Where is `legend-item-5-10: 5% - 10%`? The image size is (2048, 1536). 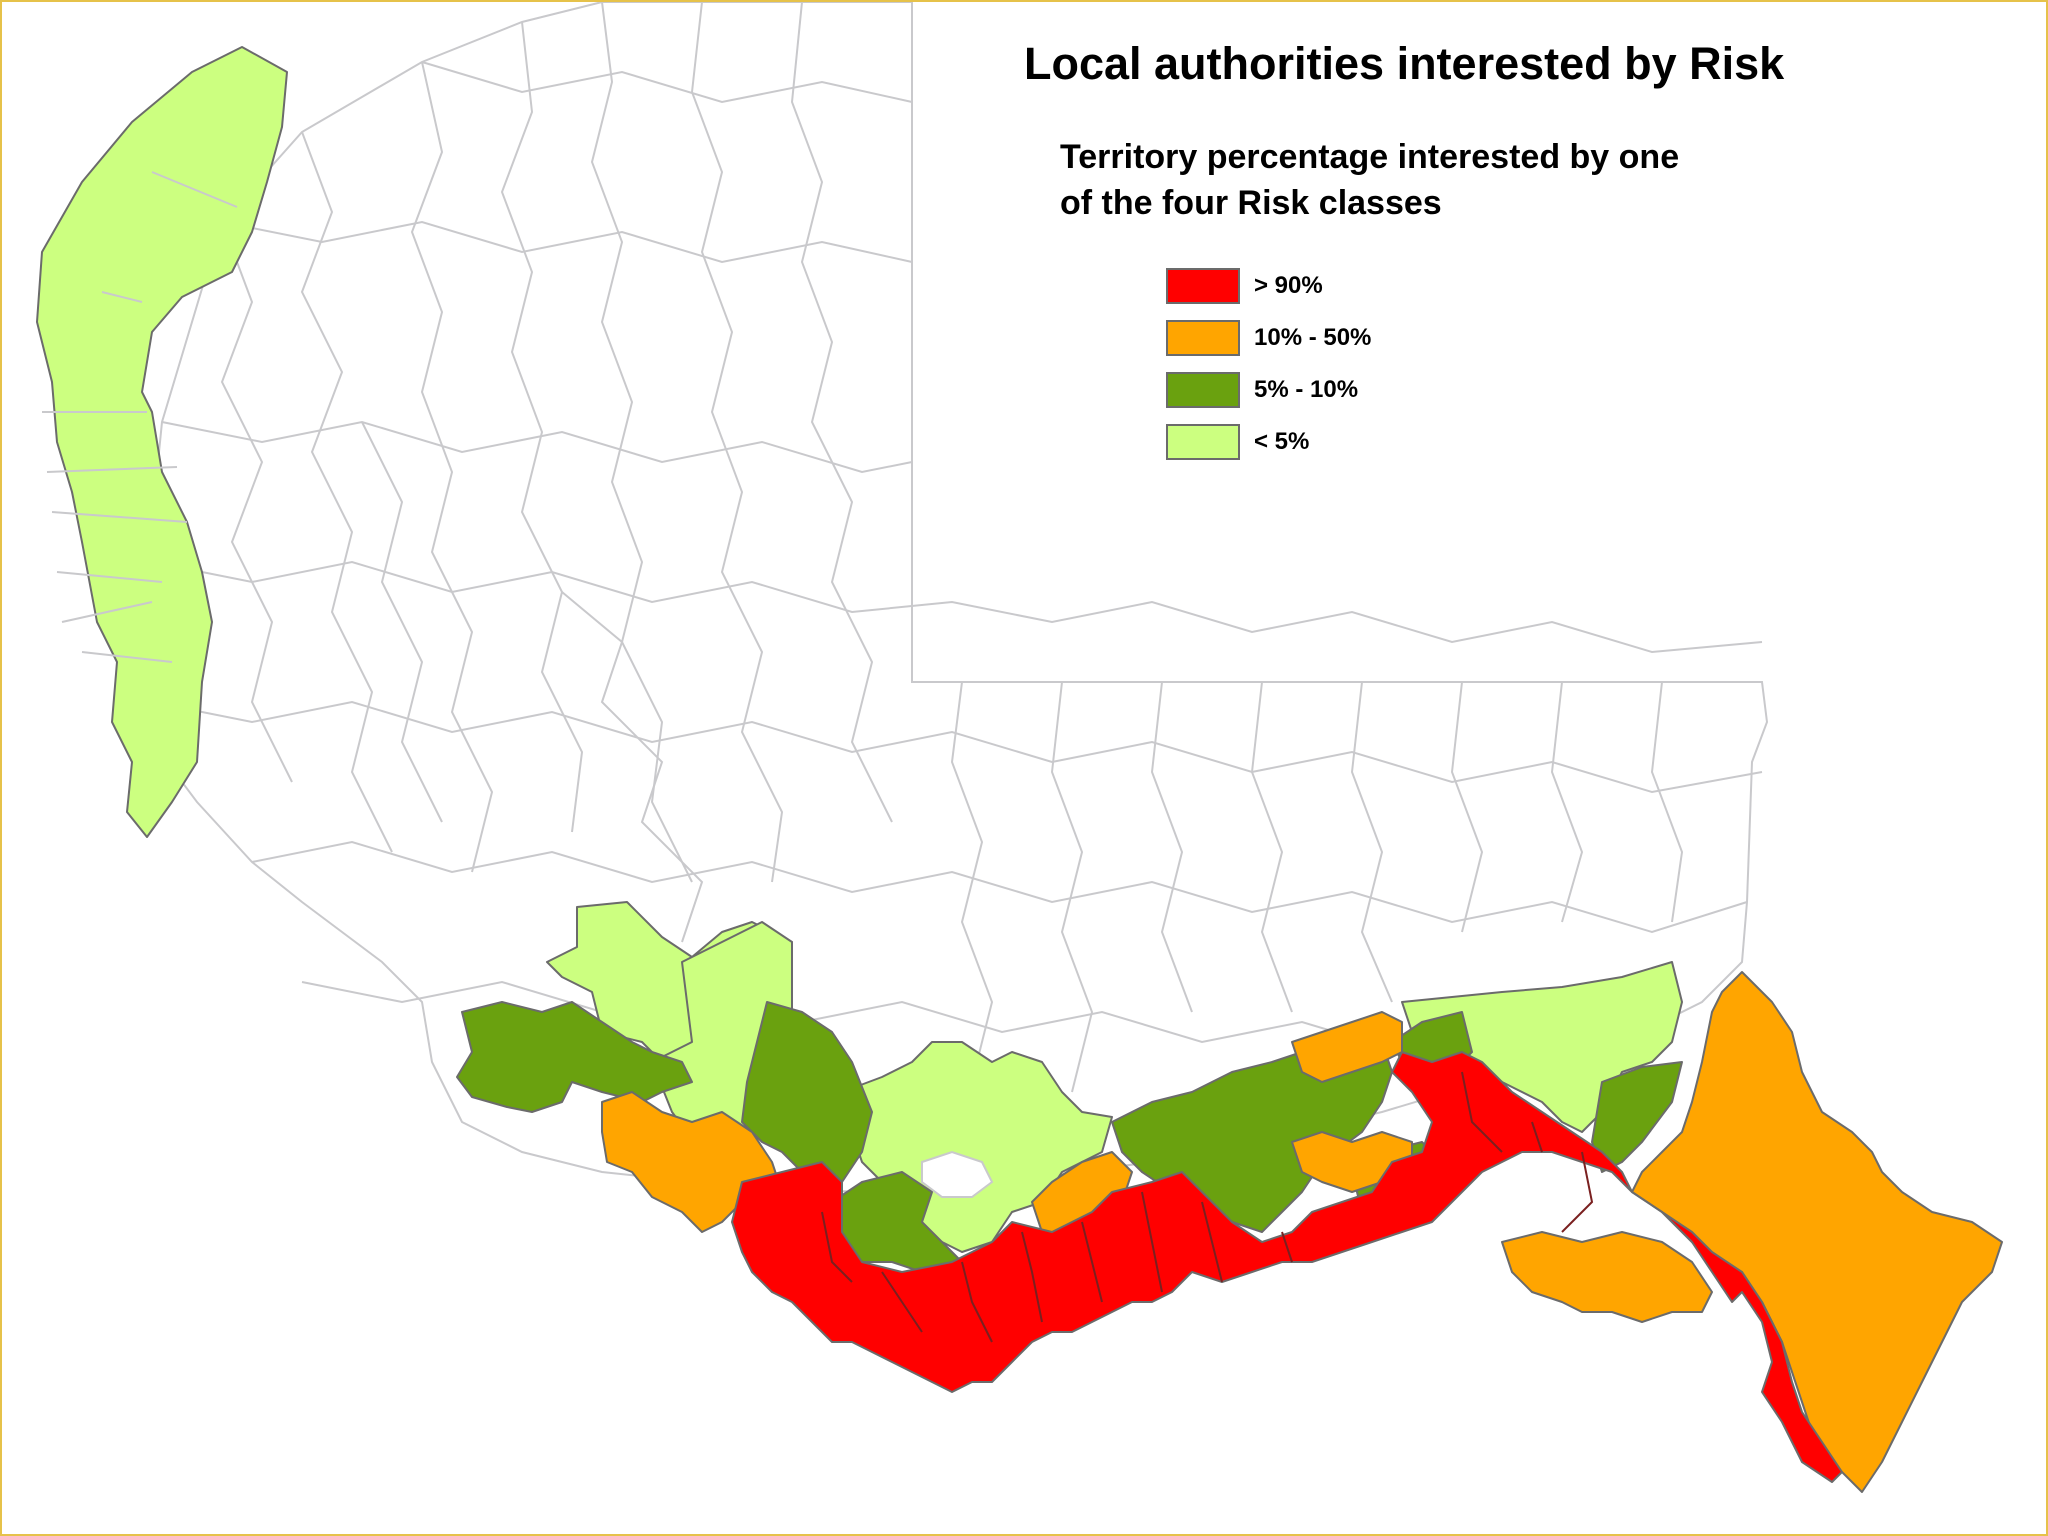
legend-item-5-10: 5% - 10% is located at coordinates (1473, 390).